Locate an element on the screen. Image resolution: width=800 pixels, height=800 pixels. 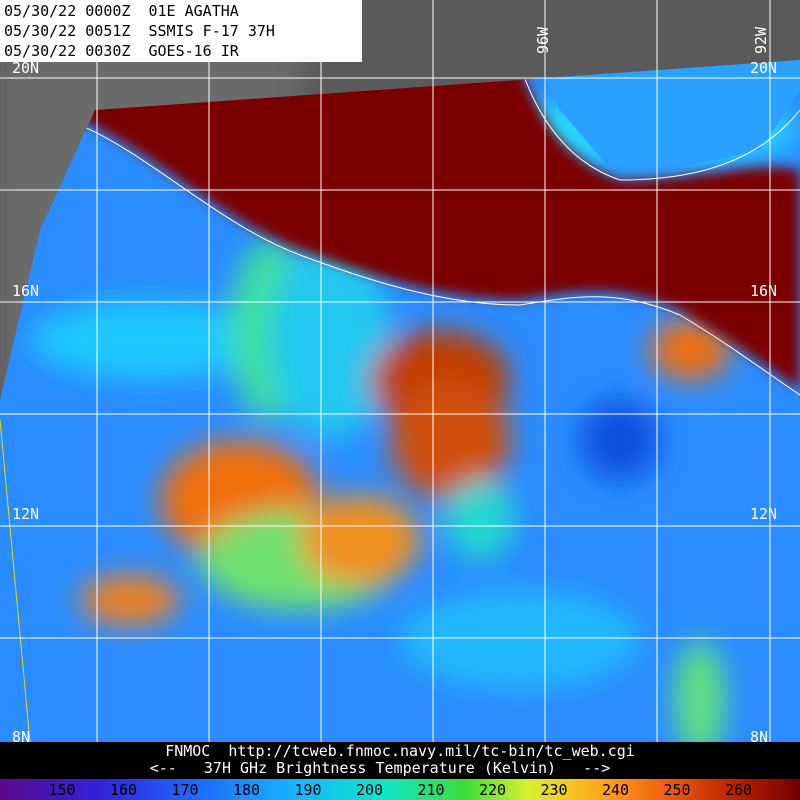
colorbar-tick-label: 170 is located at coordinates (184, 790).